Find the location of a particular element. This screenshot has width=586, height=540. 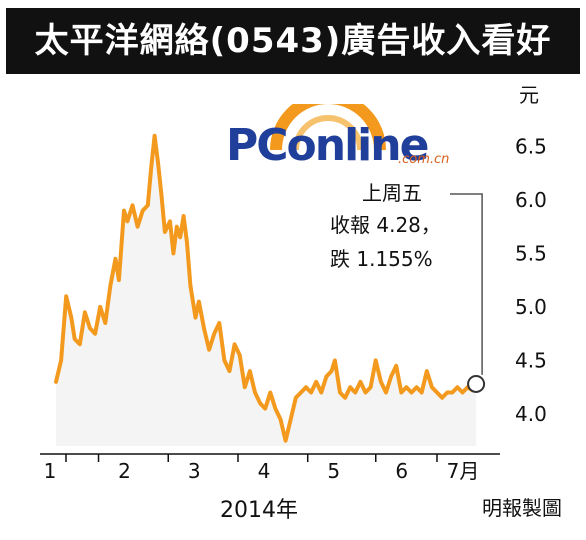

credit-text: 明報製圖 is located at coordinates (522, 508).